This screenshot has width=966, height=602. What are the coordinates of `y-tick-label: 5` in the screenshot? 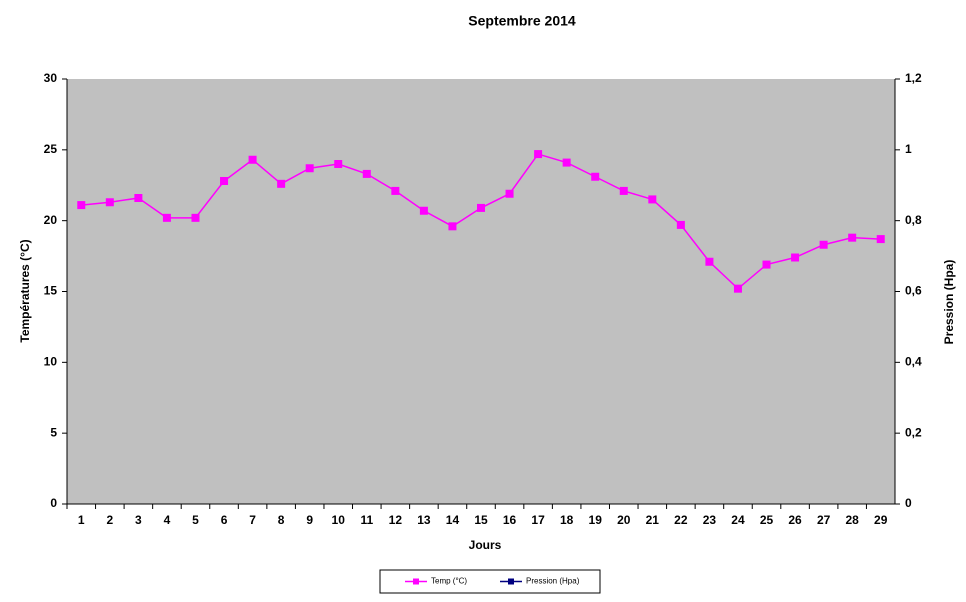 It's located at (53, 432).